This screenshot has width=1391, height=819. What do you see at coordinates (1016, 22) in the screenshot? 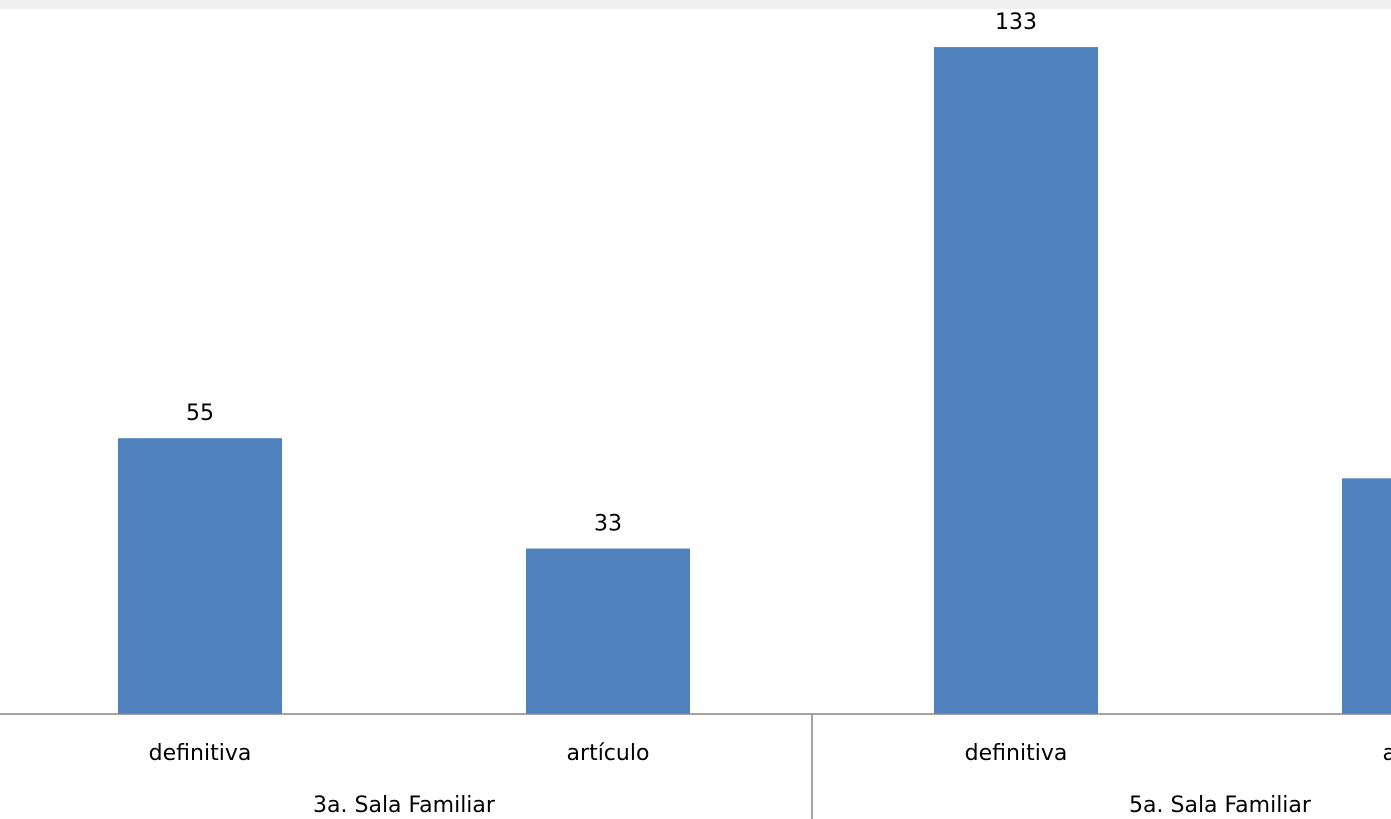
I see `data-label-3: 133` at bounding box center [1016, 22].